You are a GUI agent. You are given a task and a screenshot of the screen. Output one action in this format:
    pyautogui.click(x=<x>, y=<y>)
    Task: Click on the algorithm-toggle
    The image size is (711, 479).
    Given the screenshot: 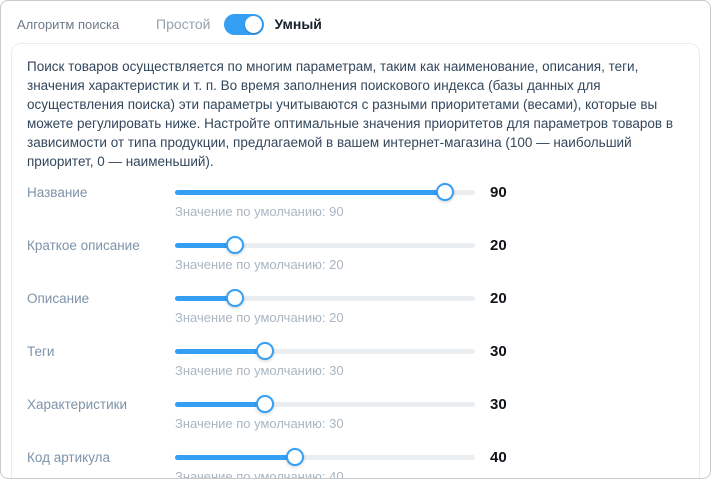 What is the action you would take?
    pyautogui.click(x=243, y=24)
    